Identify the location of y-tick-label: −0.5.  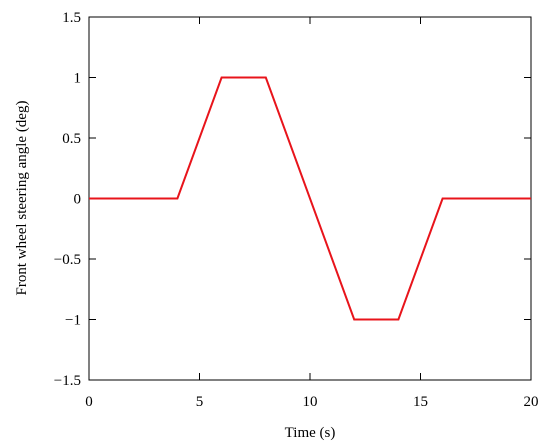
(67, 260).